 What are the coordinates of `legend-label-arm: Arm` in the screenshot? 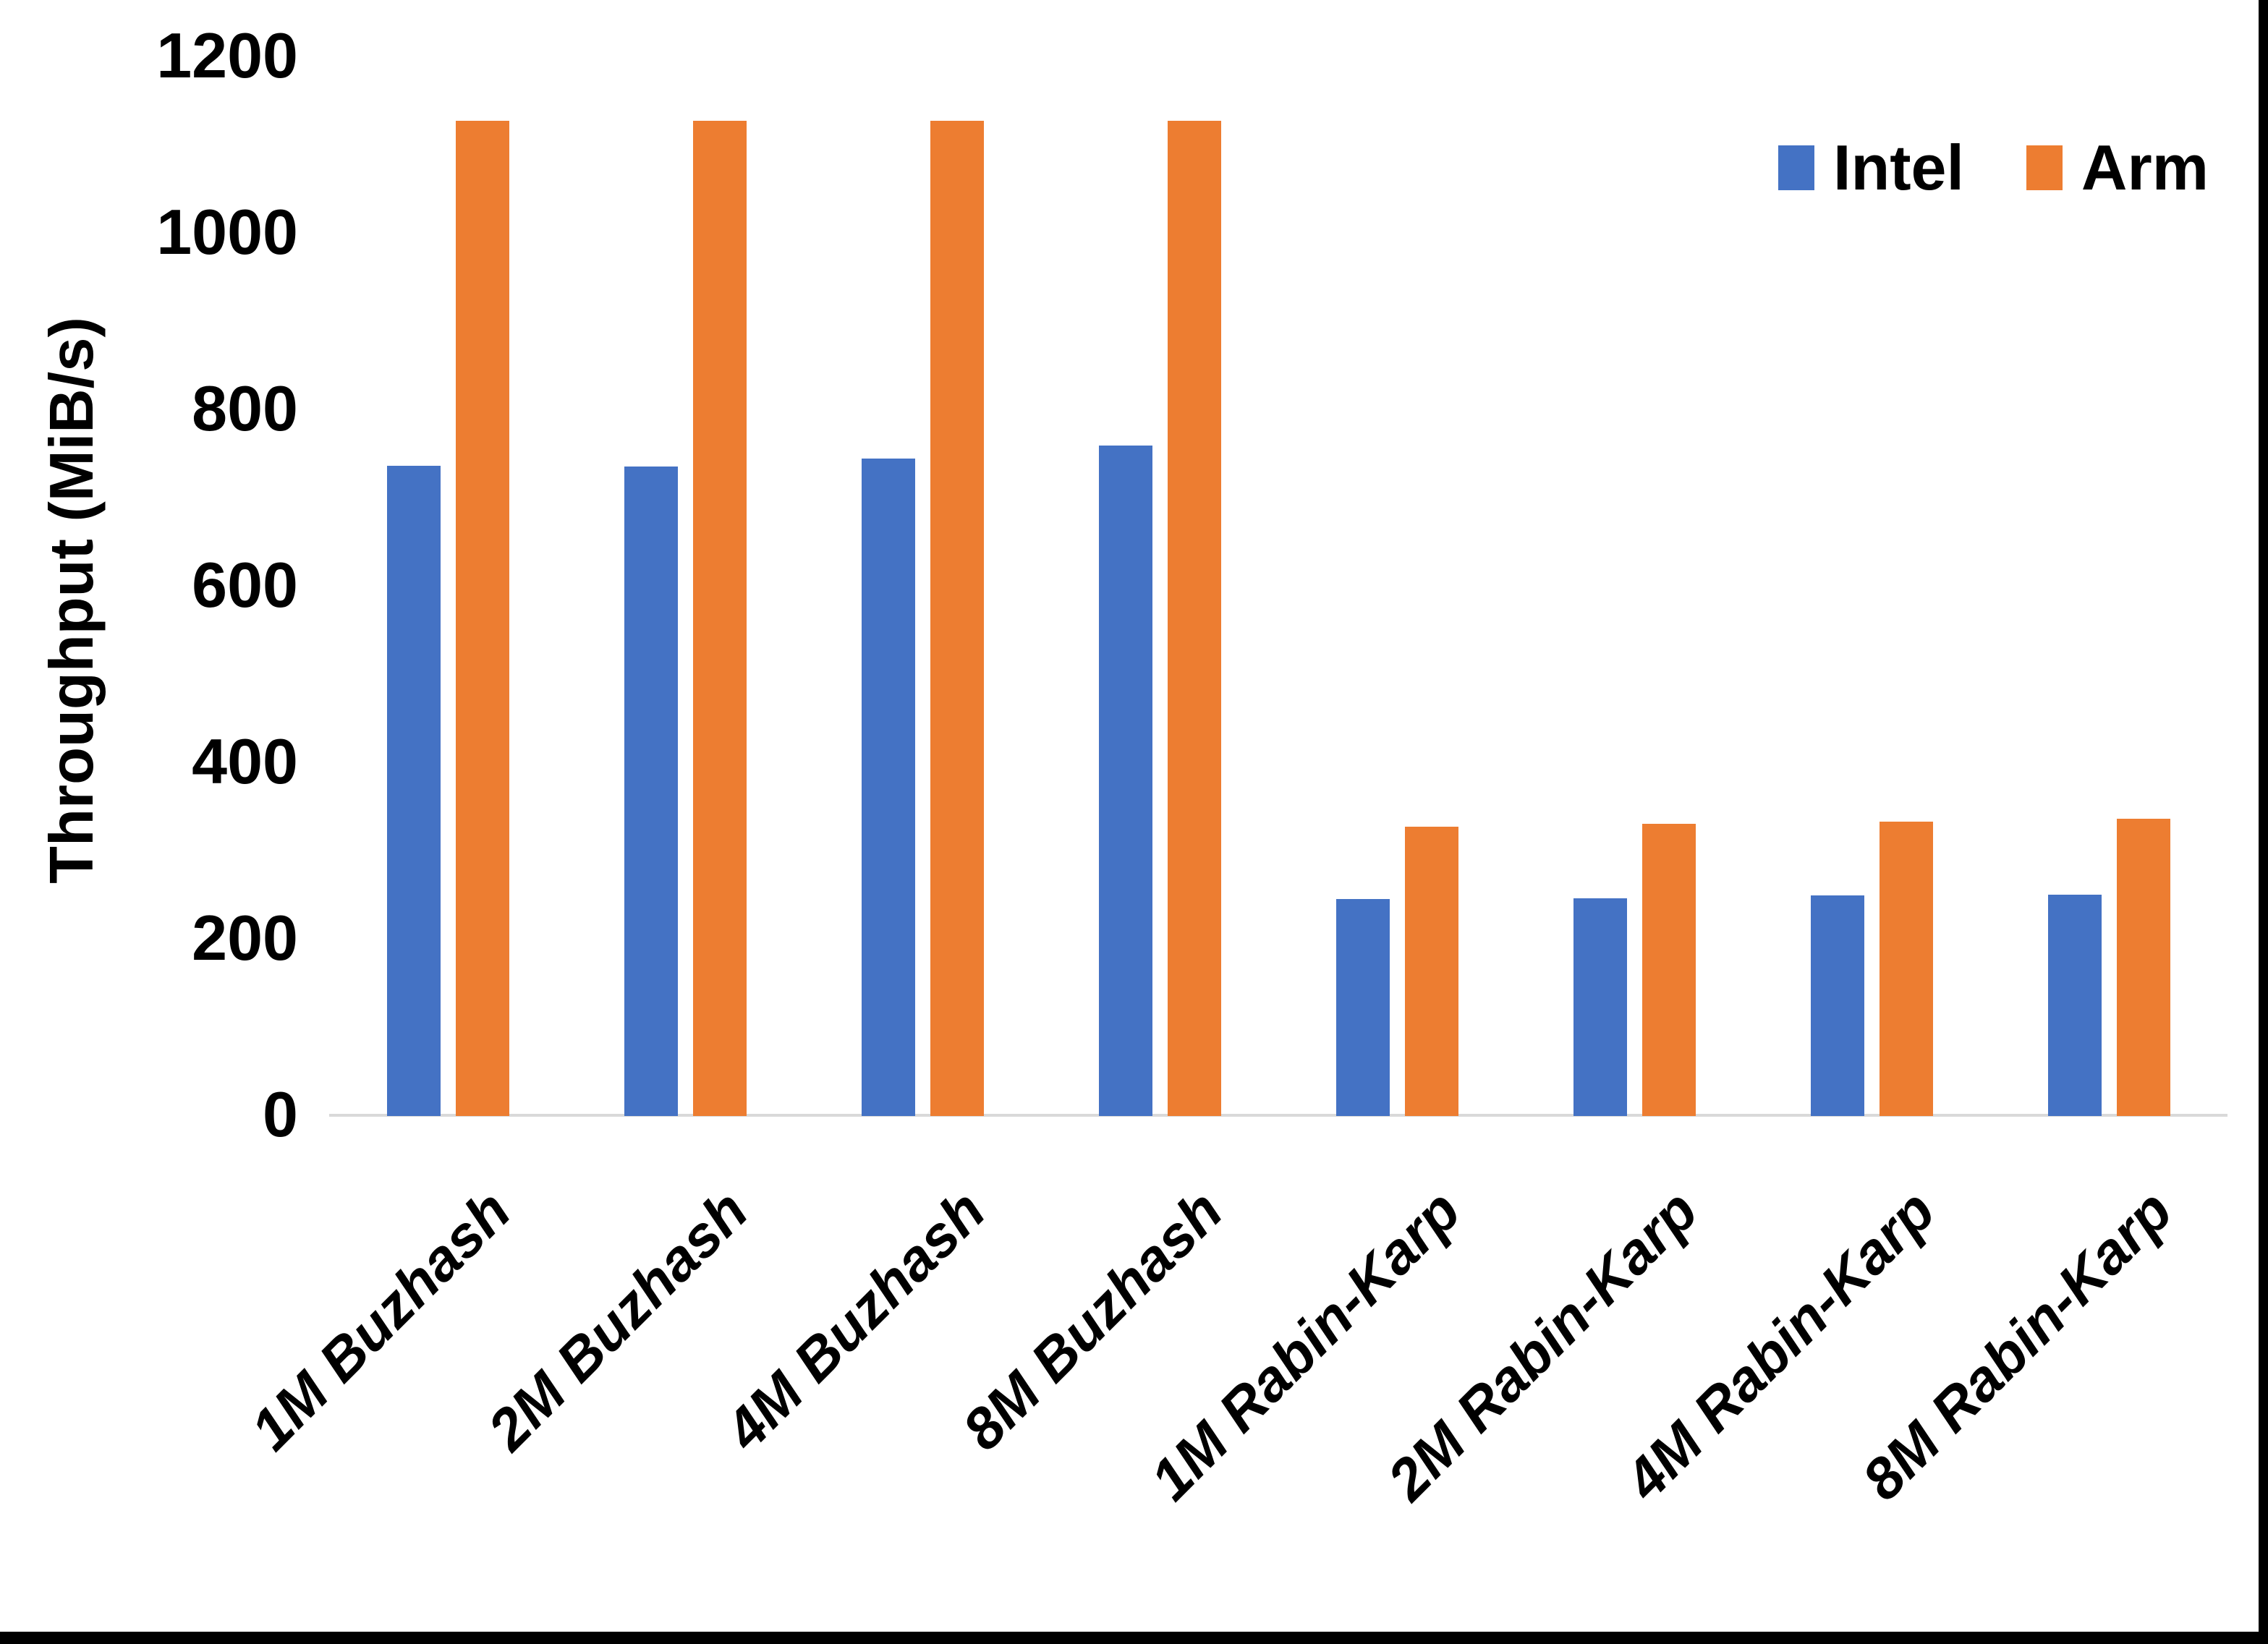 It's located at (2145, 167).